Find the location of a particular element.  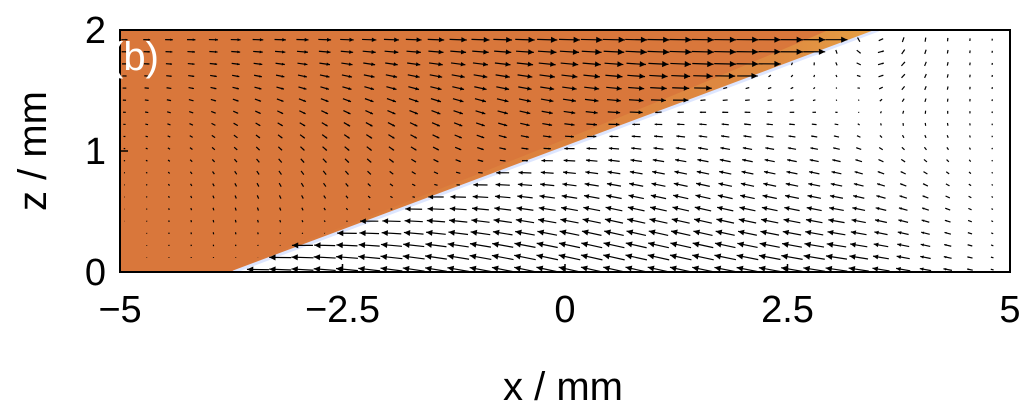

x-axis-label: x / mm is located at coordinates (563, 387).